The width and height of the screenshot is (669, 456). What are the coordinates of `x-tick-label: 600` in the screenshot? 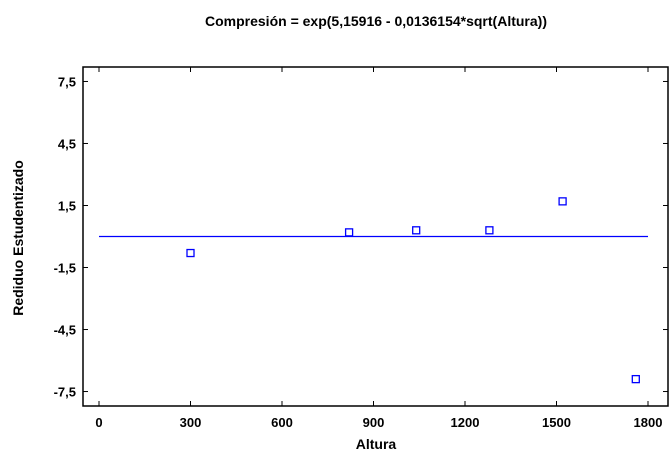 It's located at (282, 422).